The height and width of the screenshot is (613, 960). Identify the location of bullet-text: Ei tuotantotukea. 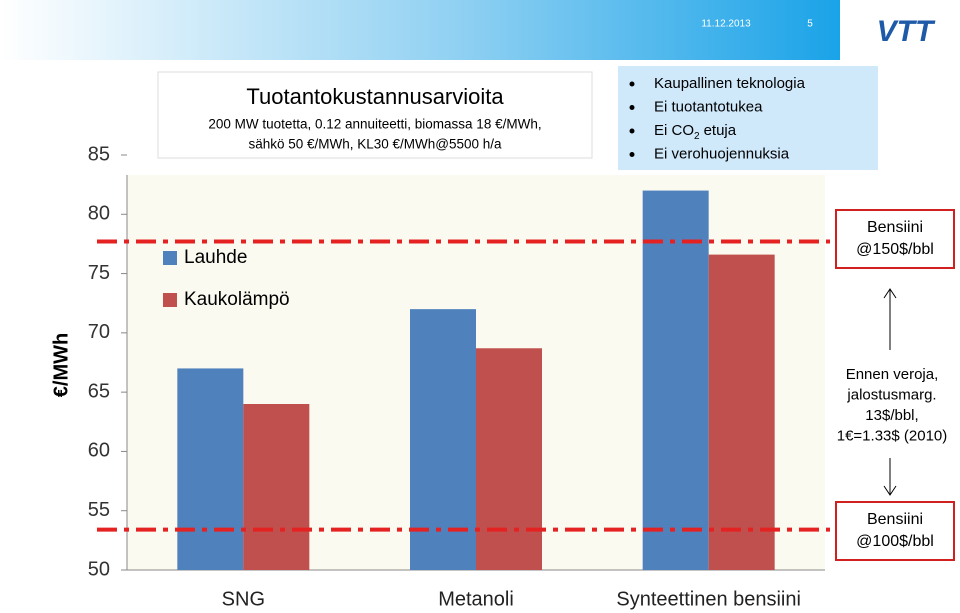
(708, 106).